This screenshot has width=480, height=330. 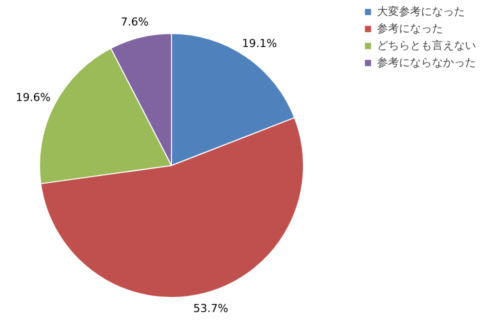 I want to click on legend-label: 参考になった, so click(x=410, y=28).